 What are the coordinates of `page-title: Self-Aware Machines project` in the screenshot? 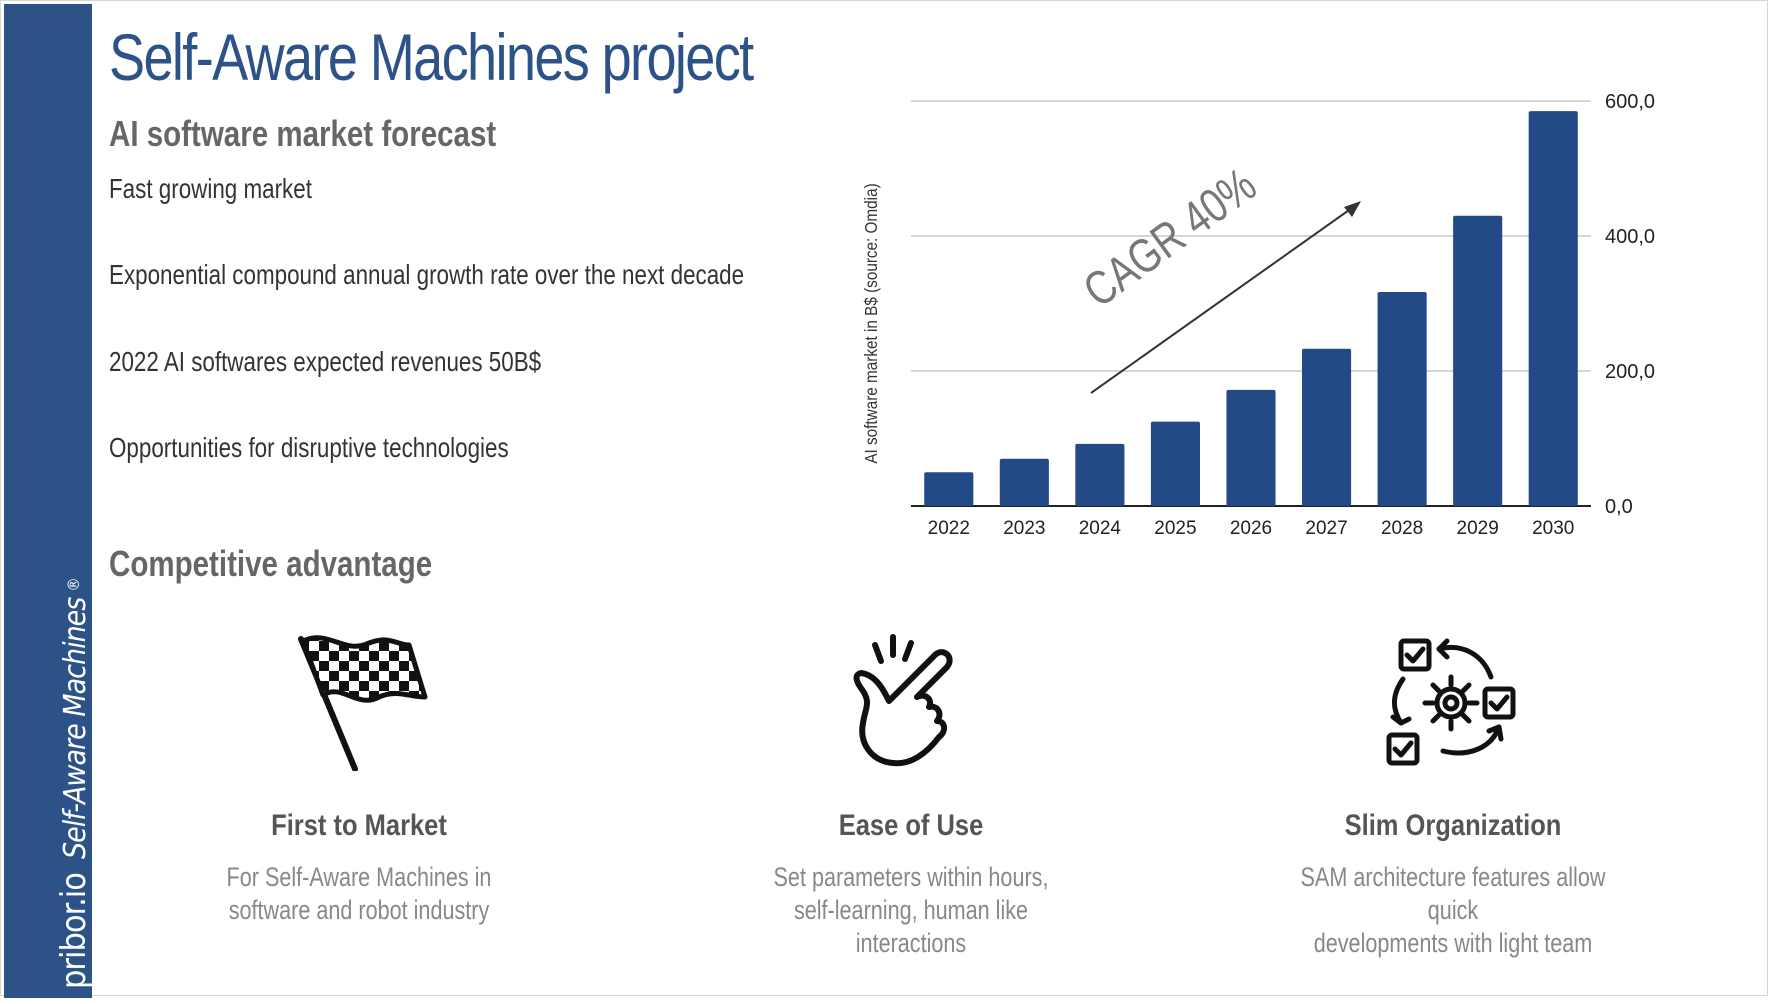 It's located at (431, 57).